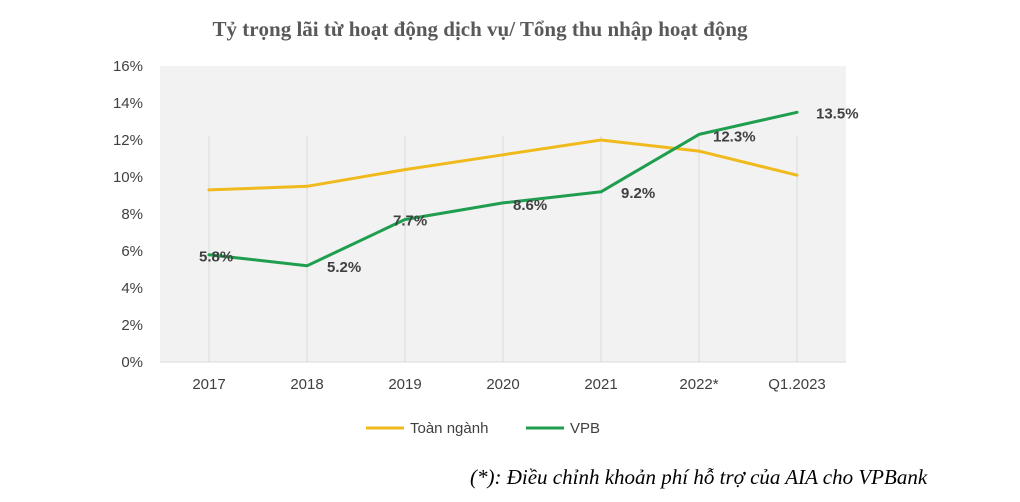  Describe the element at coordinates (600, 384) in the screenshot. I see `x-tick-label: 2021` at that location.